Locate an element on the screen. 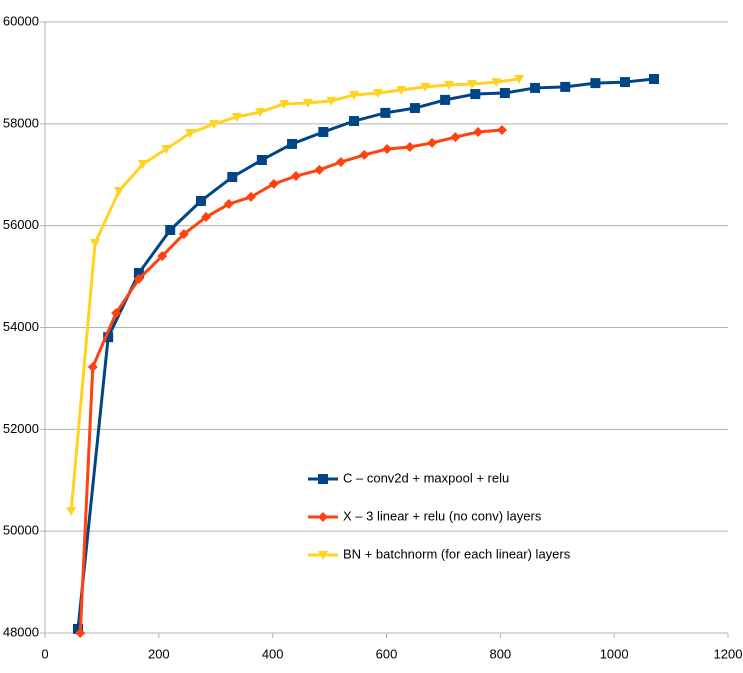 The height and width of the screenshot is (673, 743). x-tick-label: 400 is located at coordinates (273, 653).